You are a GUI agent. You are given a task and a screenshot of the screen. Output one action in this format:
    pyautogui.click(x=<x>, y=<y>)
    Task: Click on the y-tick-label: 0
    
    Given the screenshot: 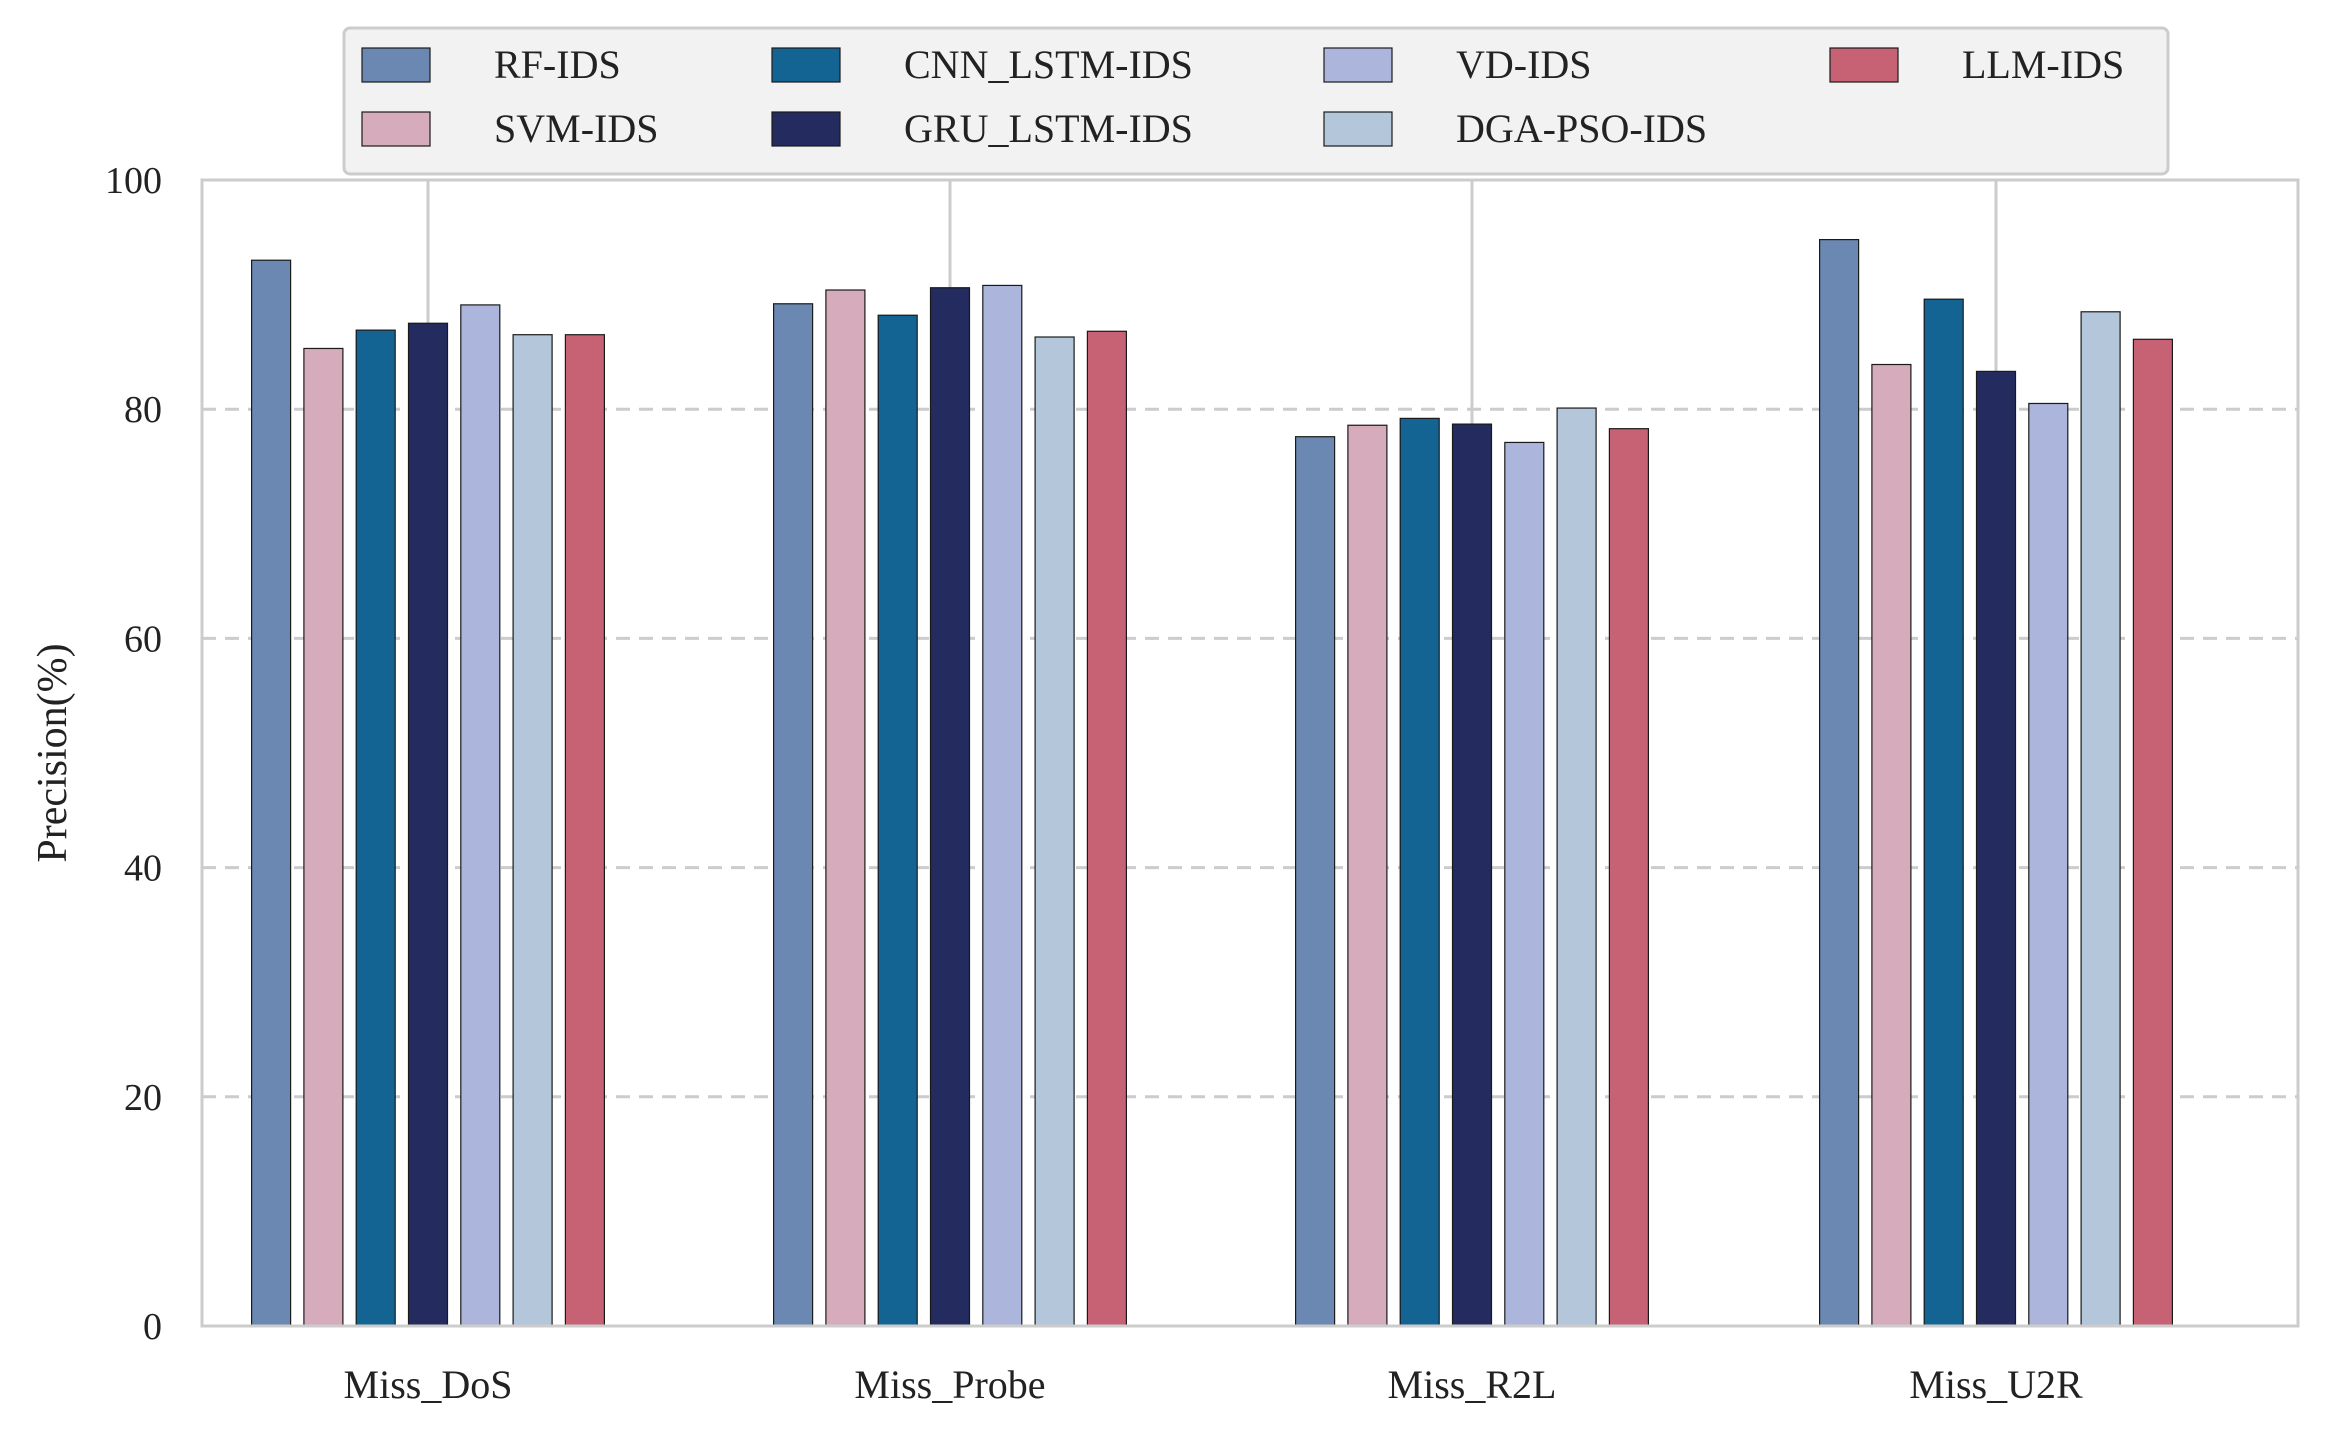 What is the action you would take?
    pyautogui.click(x=152, y=1327)
    